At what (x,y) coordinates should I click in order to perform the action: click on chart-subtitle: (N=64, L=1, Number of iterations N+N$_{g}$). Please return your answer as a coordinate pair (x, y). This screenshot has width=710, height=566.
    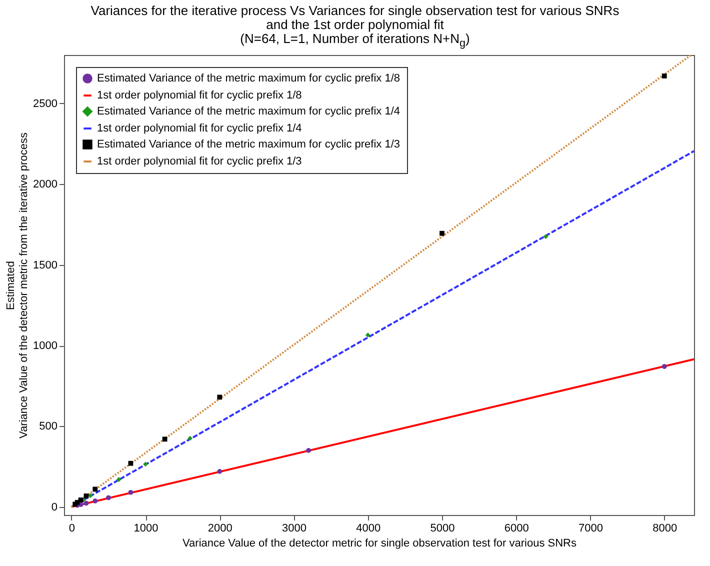
    Looking at the image, I should click on (355, 41).